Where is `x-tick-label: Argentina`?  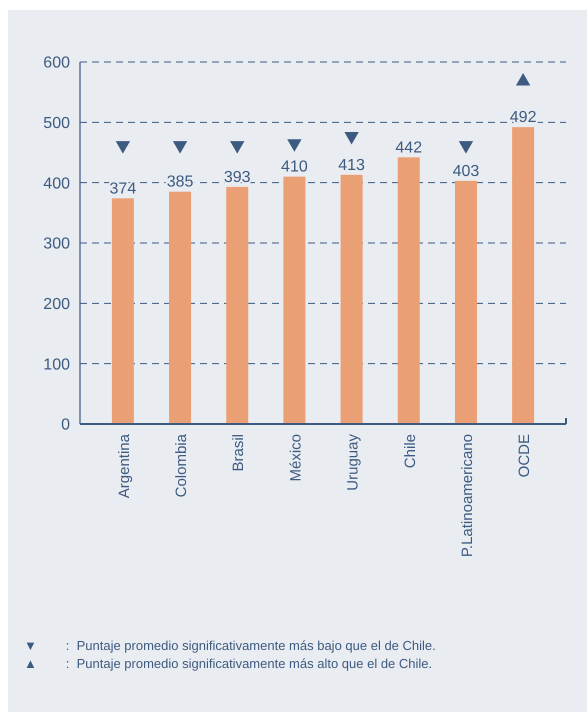 x-tick-label: Argentina is located at coordinates (124, 465).